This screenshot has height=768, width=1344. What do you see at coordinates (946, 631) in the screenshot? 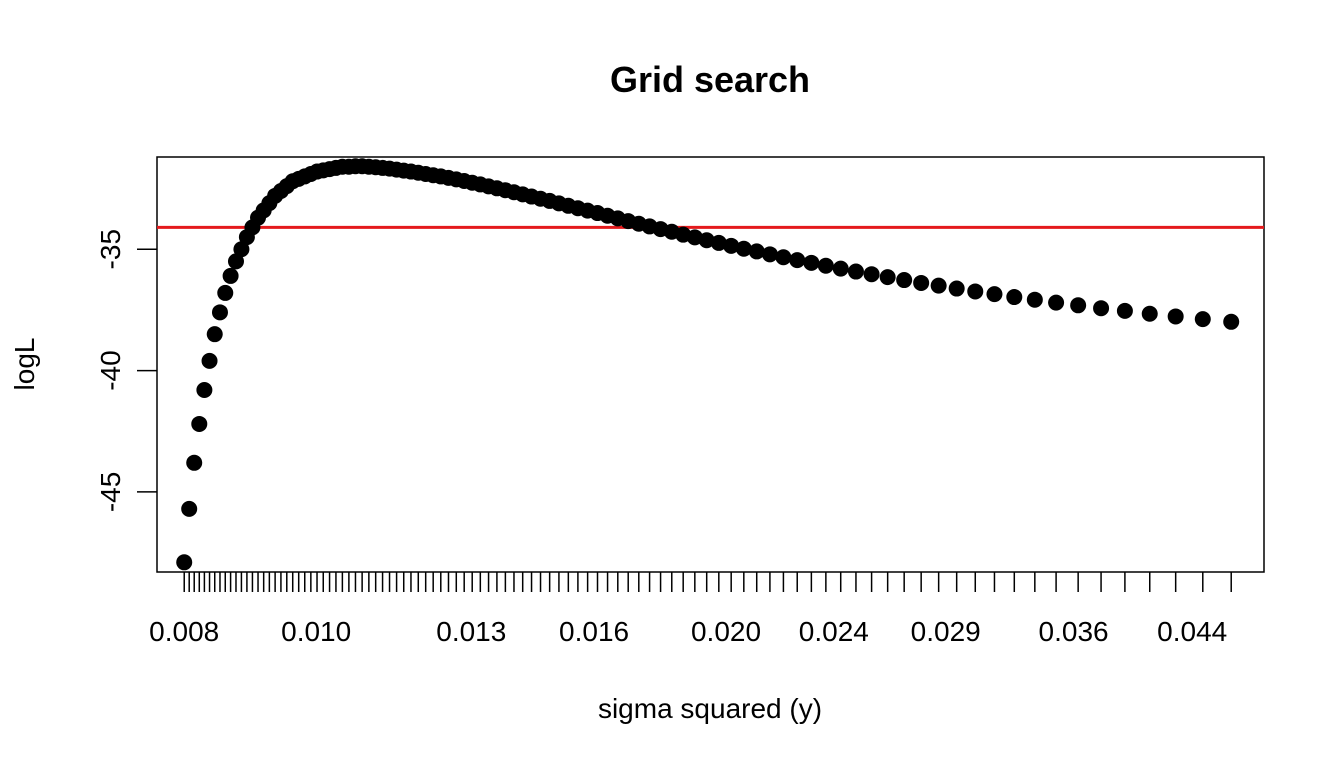
I see `x-tick-label-6: 0.029` at bounding box center [946, 631].